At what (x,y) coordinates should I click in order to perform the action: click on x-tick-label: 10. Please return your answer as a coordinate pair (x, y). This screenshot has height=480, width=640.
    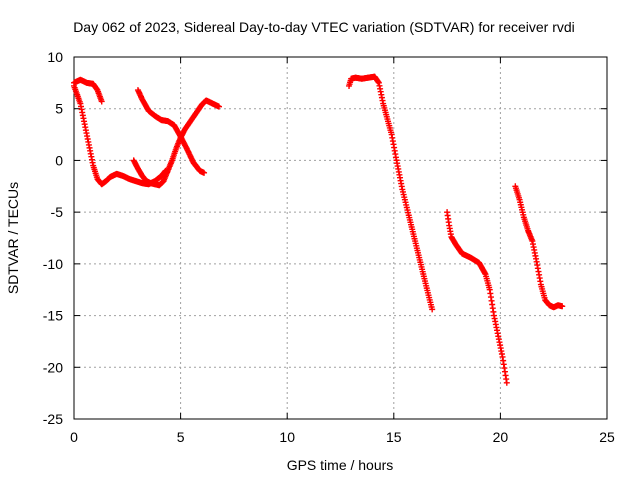
    Looking at the image, I should click on (287, 437).